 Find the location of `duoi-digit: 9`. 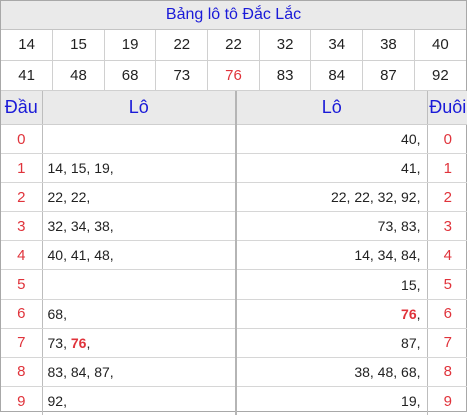

duoi-digit: 9 is located at coordinates (447, 400).